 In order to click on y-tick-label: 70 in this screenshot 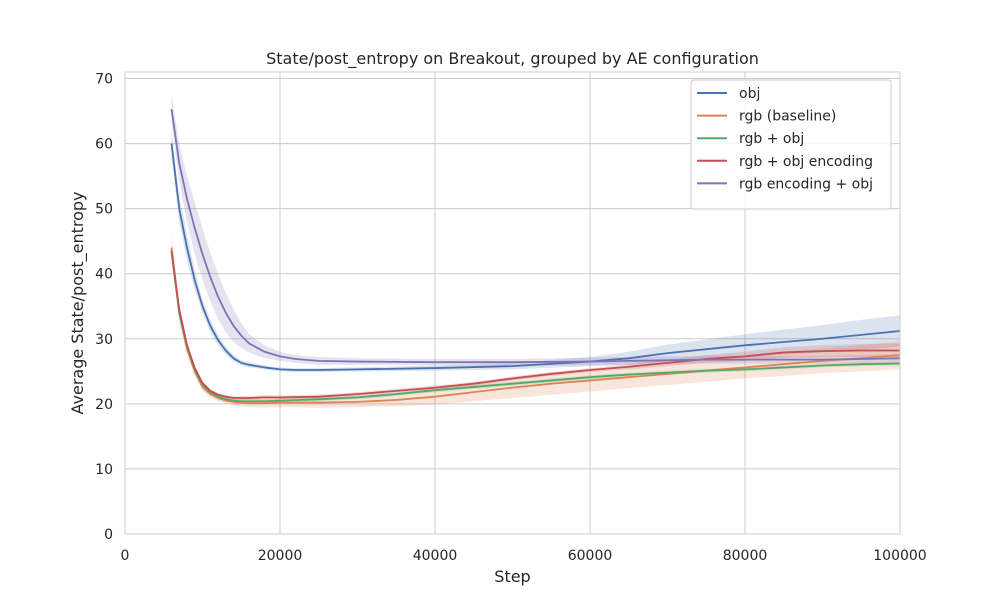, I will do `click(104, 80)`.